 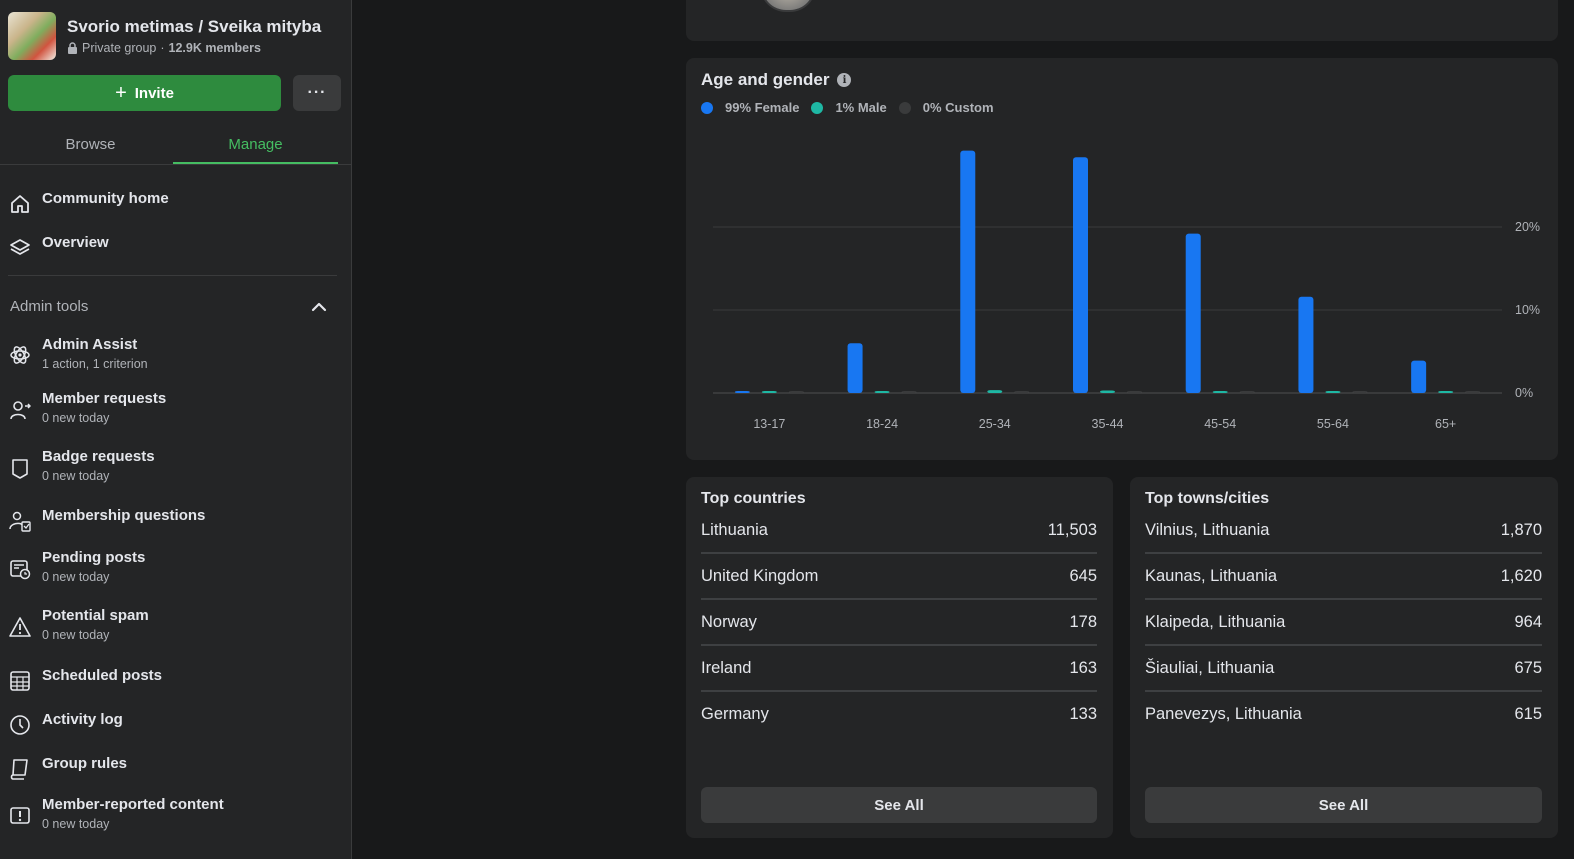 I want to click on list-item: Ireland 163, so click(x=899, y=646).